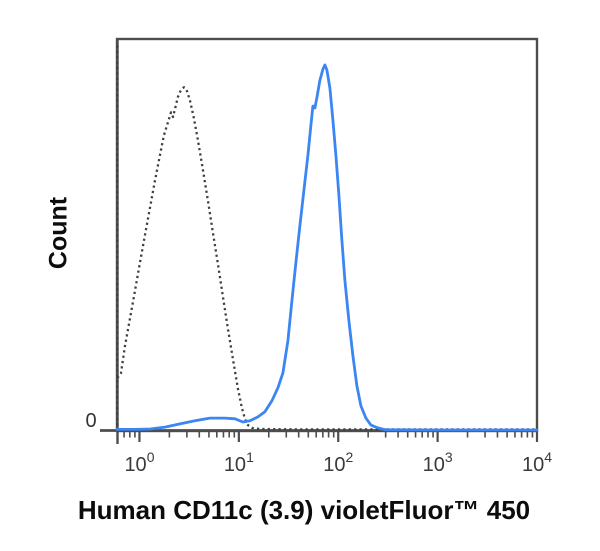  I want to click on x-tick-label: 10⁴, so click(537, 462).